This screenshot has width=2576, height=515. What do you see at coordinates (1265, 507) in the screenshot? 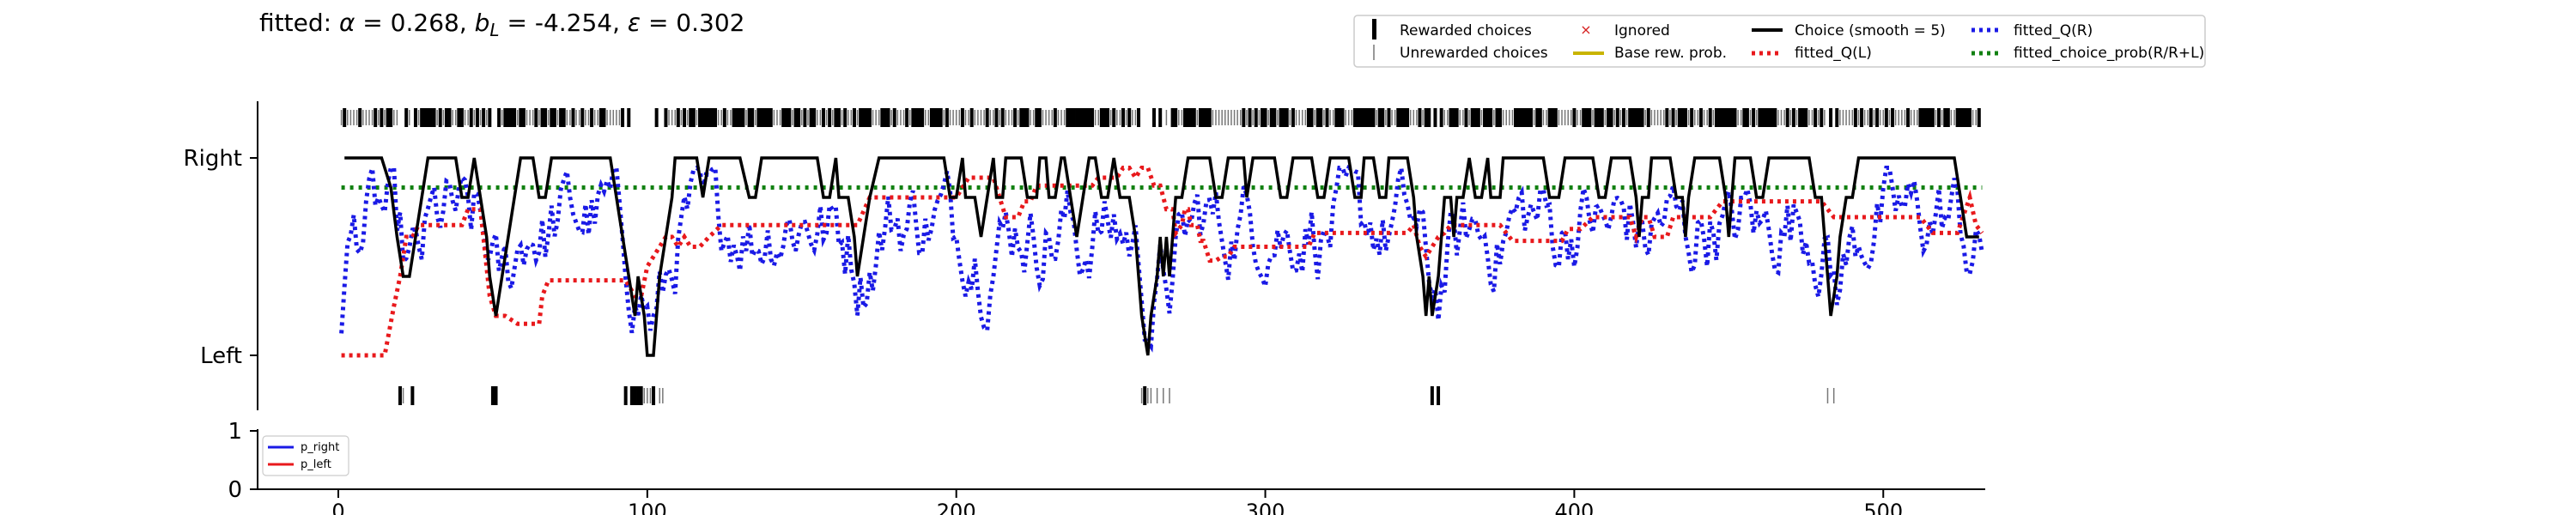
I see `x-tick-label: 300` at bounding box center [1265, 507].